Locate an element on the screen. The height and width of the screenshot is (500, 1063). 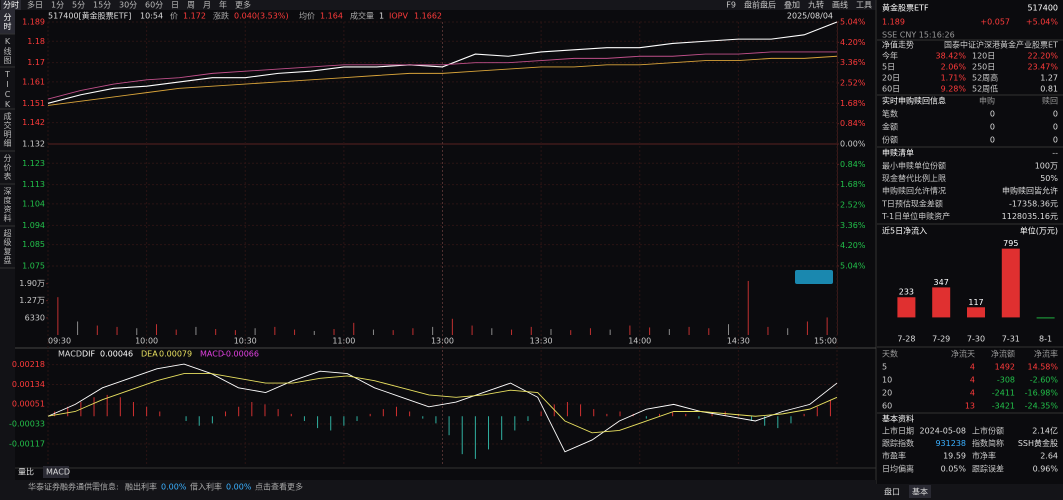
popup-icon is located at coordinates (814, 277).